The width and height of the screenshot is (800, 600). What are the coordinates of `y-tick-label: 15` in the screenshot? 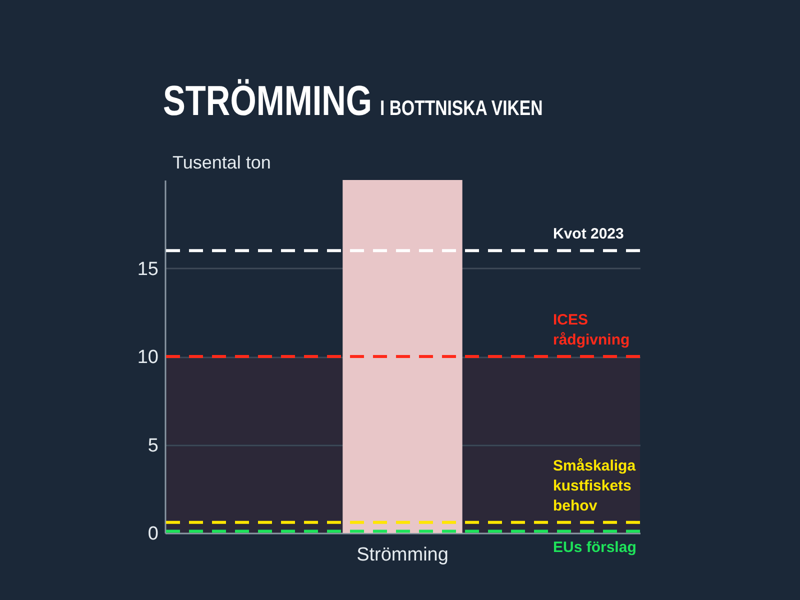 It's located at (147, 269).